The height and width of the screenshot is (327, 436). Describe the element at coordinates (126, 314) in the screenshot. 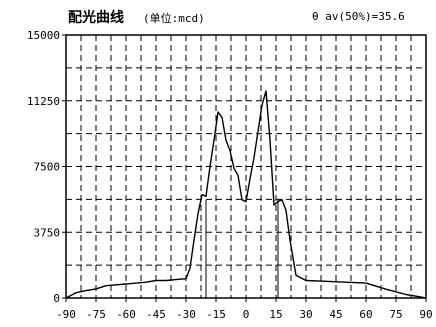

I see `x-tick-label: -60` at that location.